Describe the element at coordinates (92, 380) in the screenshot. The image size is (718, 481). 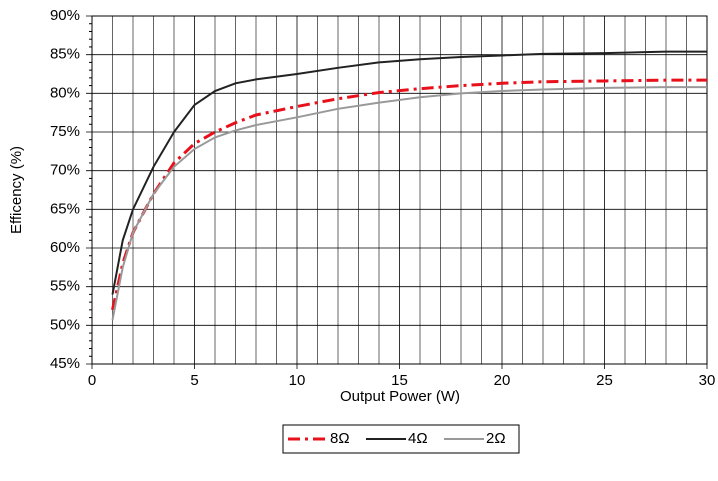
I see `x-tick-label: 0` at that location.